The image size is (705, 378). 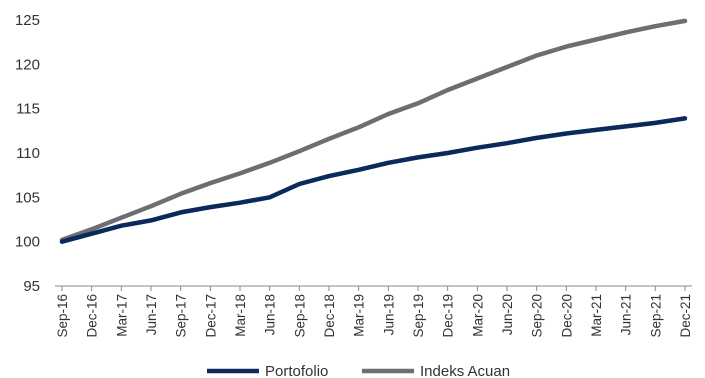 What do you see at coordinates (566, 316) in the screenshot?
I see `x-tick-label: Dec-20` at bounding box center [566, 316].